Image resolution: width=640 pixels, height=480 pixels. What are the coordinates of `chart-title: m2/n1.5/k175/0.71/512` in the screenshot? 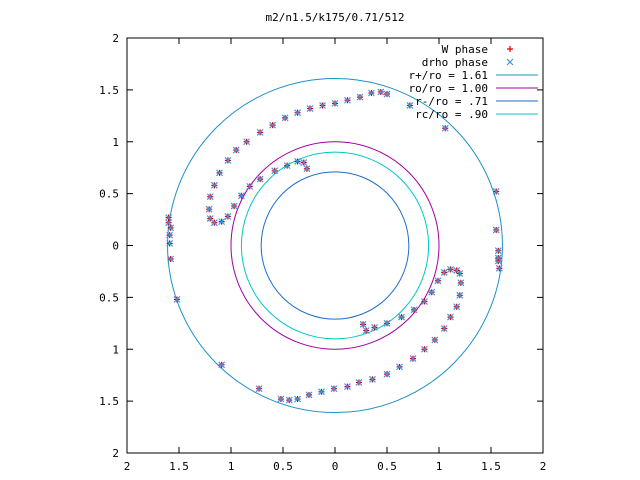 It's located at (334, 17).